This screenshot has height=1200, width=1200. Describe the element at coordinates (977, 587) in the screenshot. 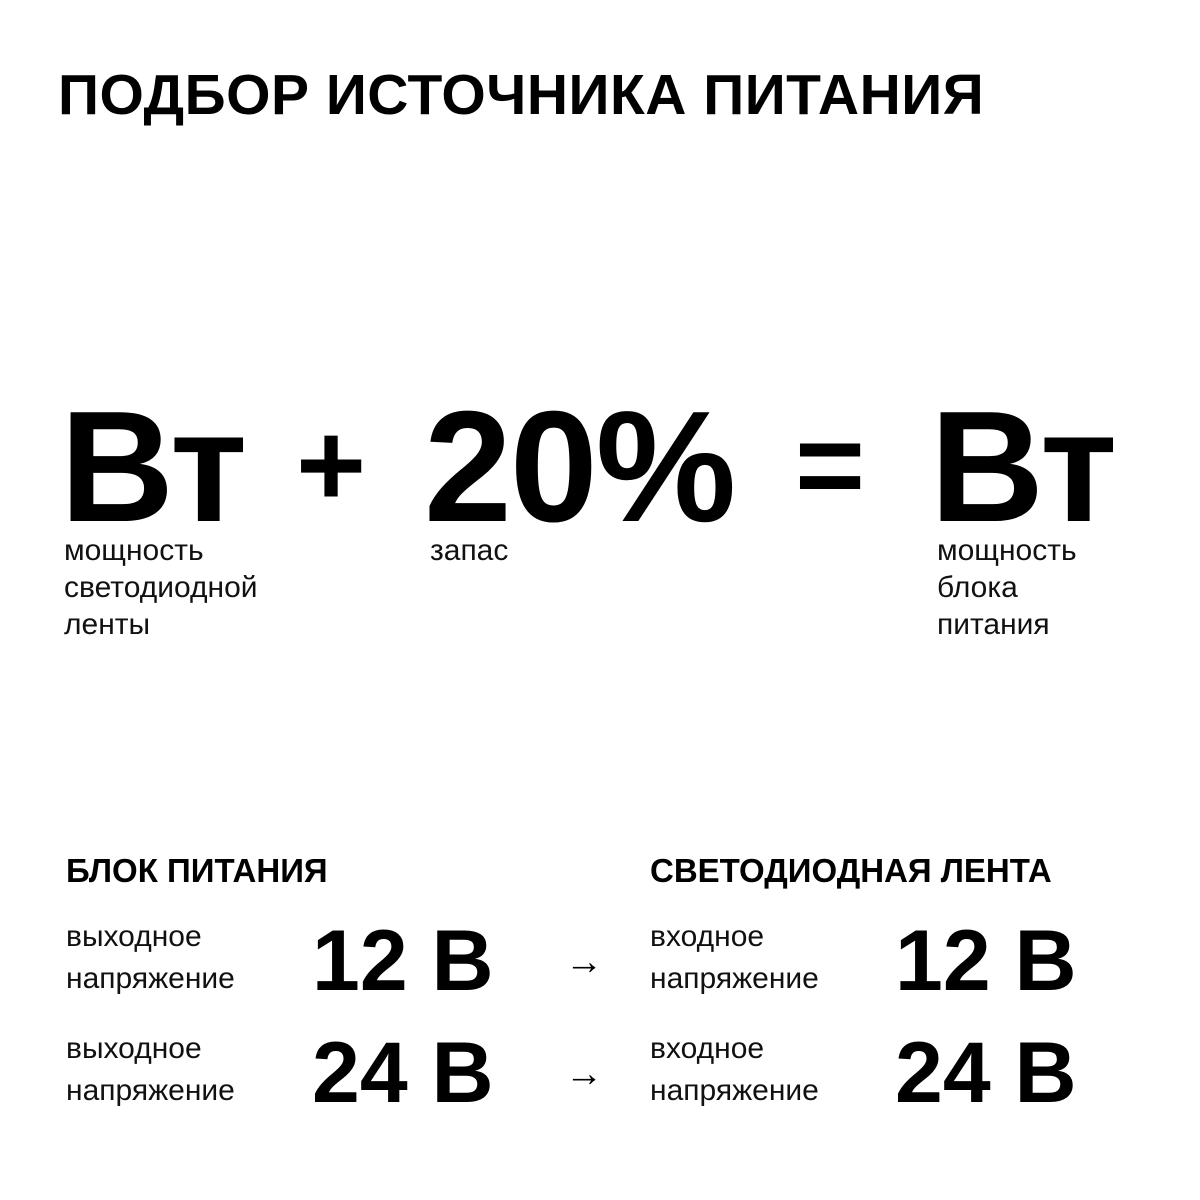

I see `label-line: блока` at that location.